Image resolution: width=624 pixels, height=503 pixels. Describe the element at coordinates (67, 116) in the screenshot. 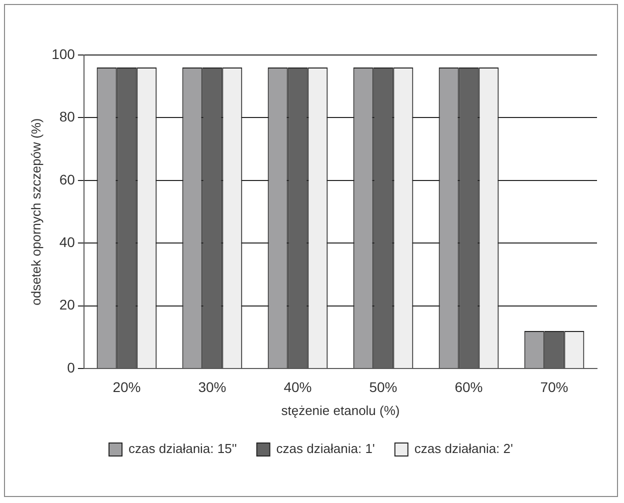

I see `y-tick-label: 80` at that location.